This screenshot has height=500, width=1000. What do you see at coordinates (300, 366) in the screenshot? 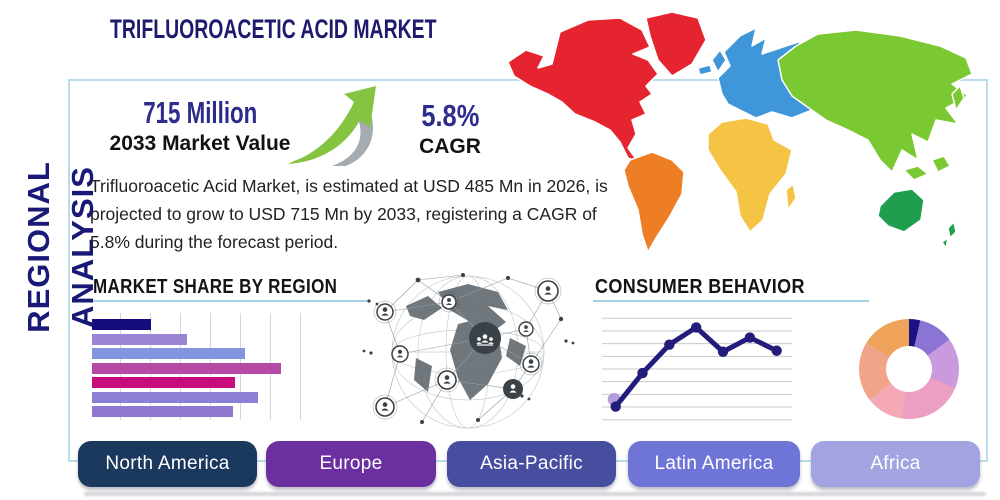
I see `bar-gridline` at bounding box center [300, 366].